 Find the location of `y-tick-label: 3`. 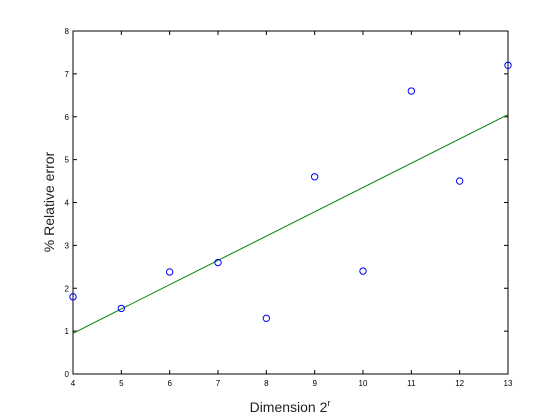

y-tick-label: 3 is located at coordinates (67, 245).